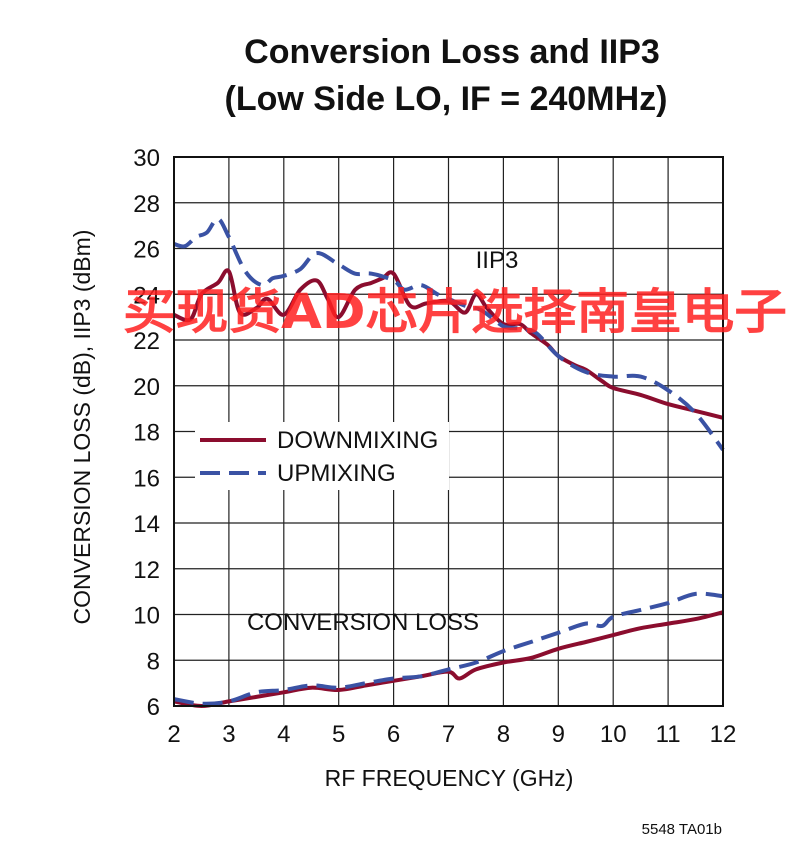 This screenshot has height=852, width=810. What do you see at coordinates (613, 734) in the screenshot?
I see `x-tick-label: 10` at bounding box center [613, 734].